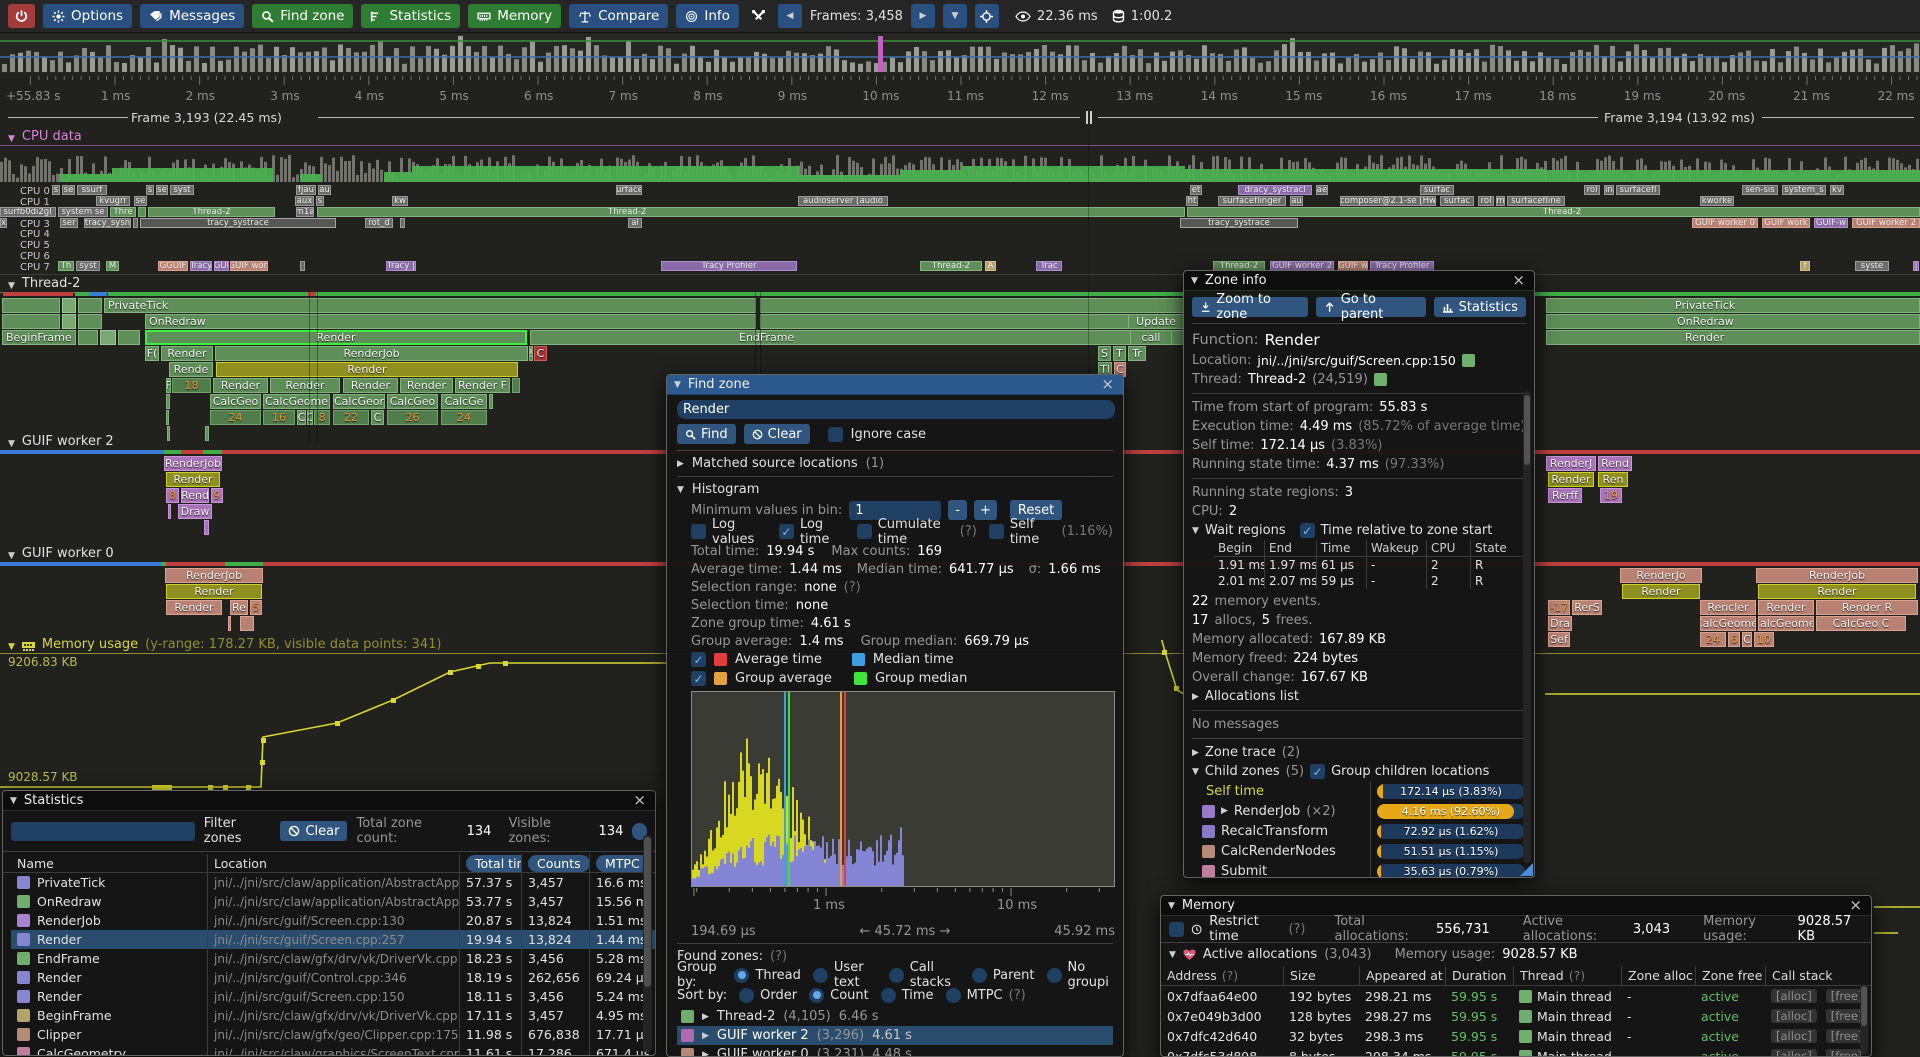  I want to click on prev-frame-button: ◀, so click(789, 16).